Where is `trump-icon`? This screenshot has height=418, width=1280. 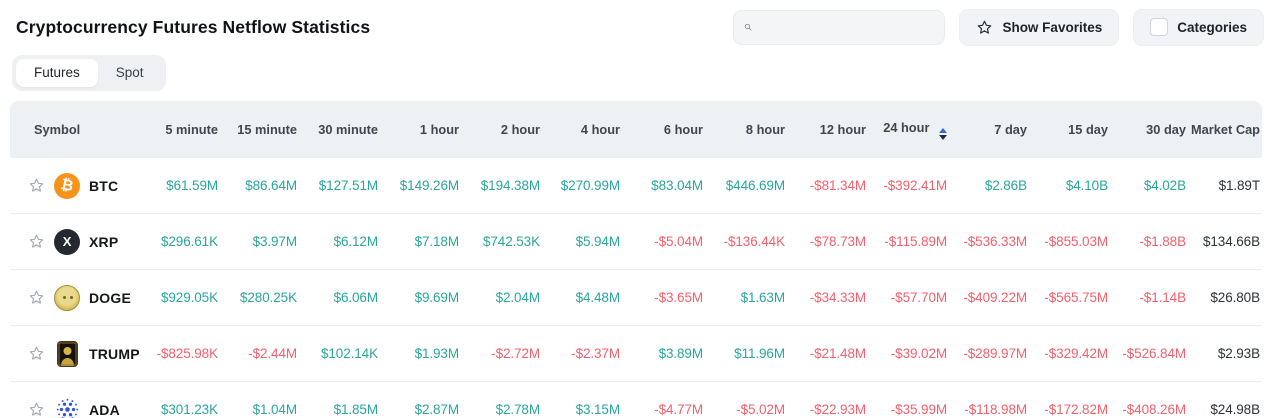 trump-icon is located at coordinates (67, 353).